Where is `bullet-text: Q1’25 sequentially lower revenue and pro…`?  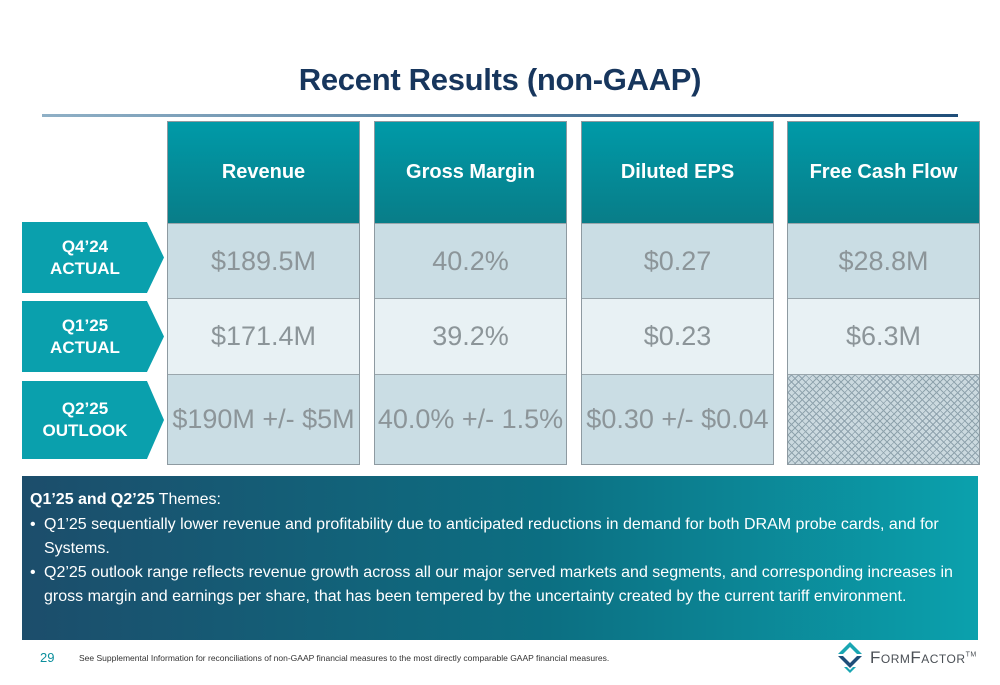
bullet-text: Q1’25 sequentially lower revenue and pro… is located at coordinates (491, 536).